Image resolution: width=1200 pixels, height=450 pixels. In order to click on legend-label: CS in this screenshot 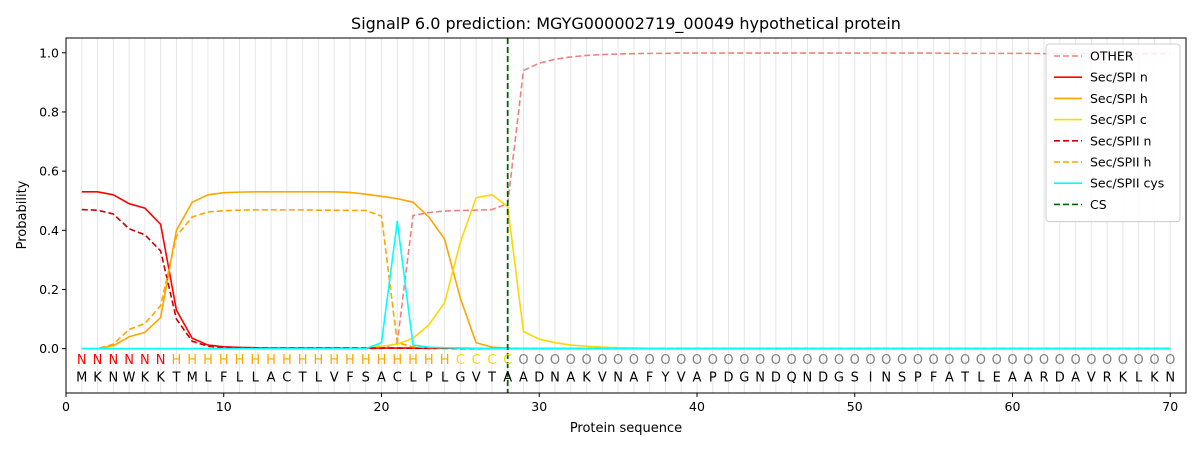, I will do `click(1098, 204)`.